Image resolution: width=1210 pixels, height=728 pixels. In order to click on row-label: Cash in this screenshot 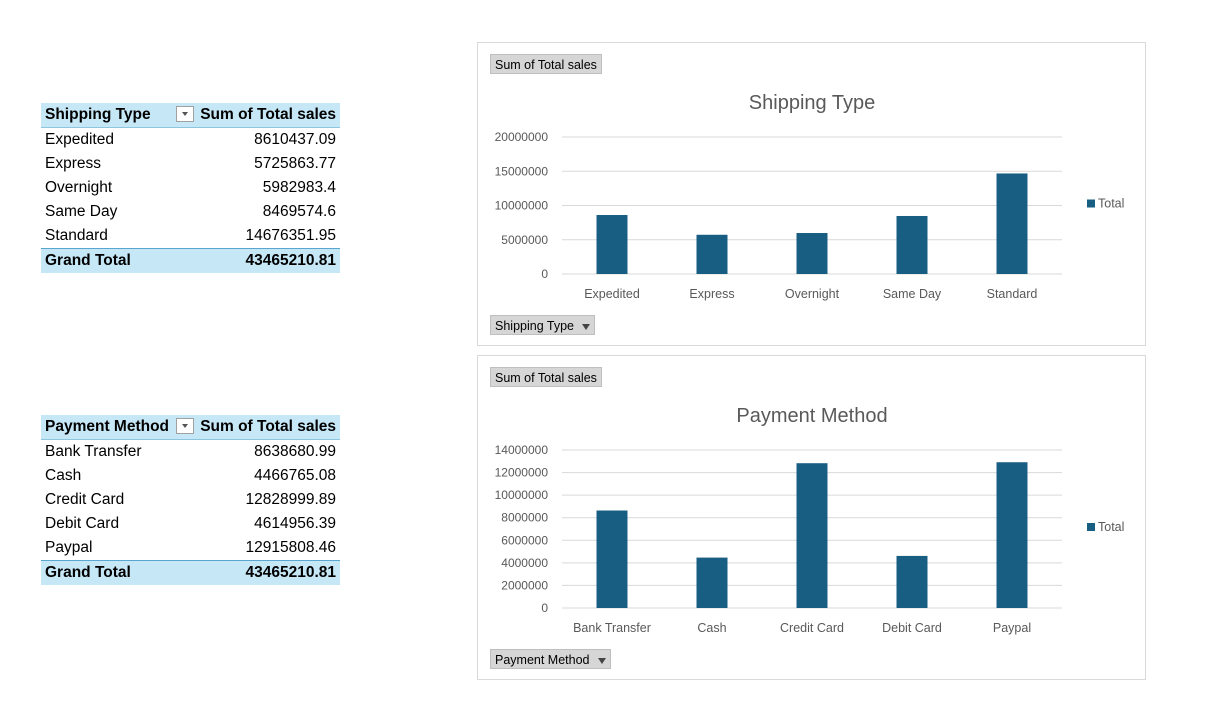, I will do `click(63, 475)`.